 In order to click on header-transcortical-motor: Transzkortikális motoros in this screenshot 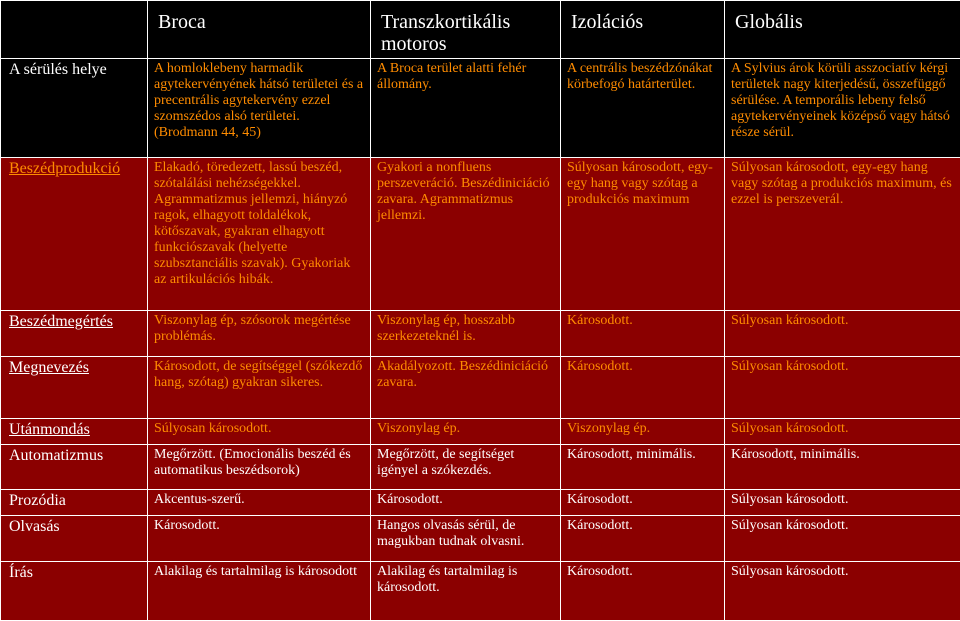, I will do `click(465, 29)`.